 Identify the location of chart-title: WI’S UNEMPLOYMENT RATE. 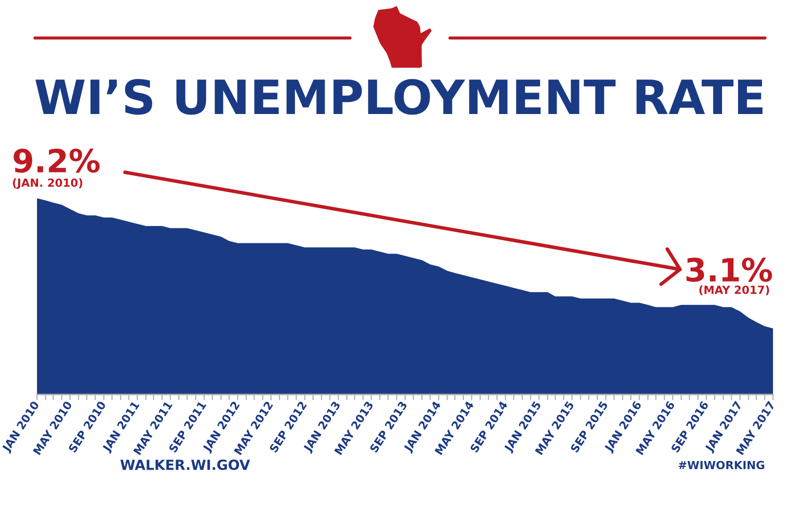
(398, 96).